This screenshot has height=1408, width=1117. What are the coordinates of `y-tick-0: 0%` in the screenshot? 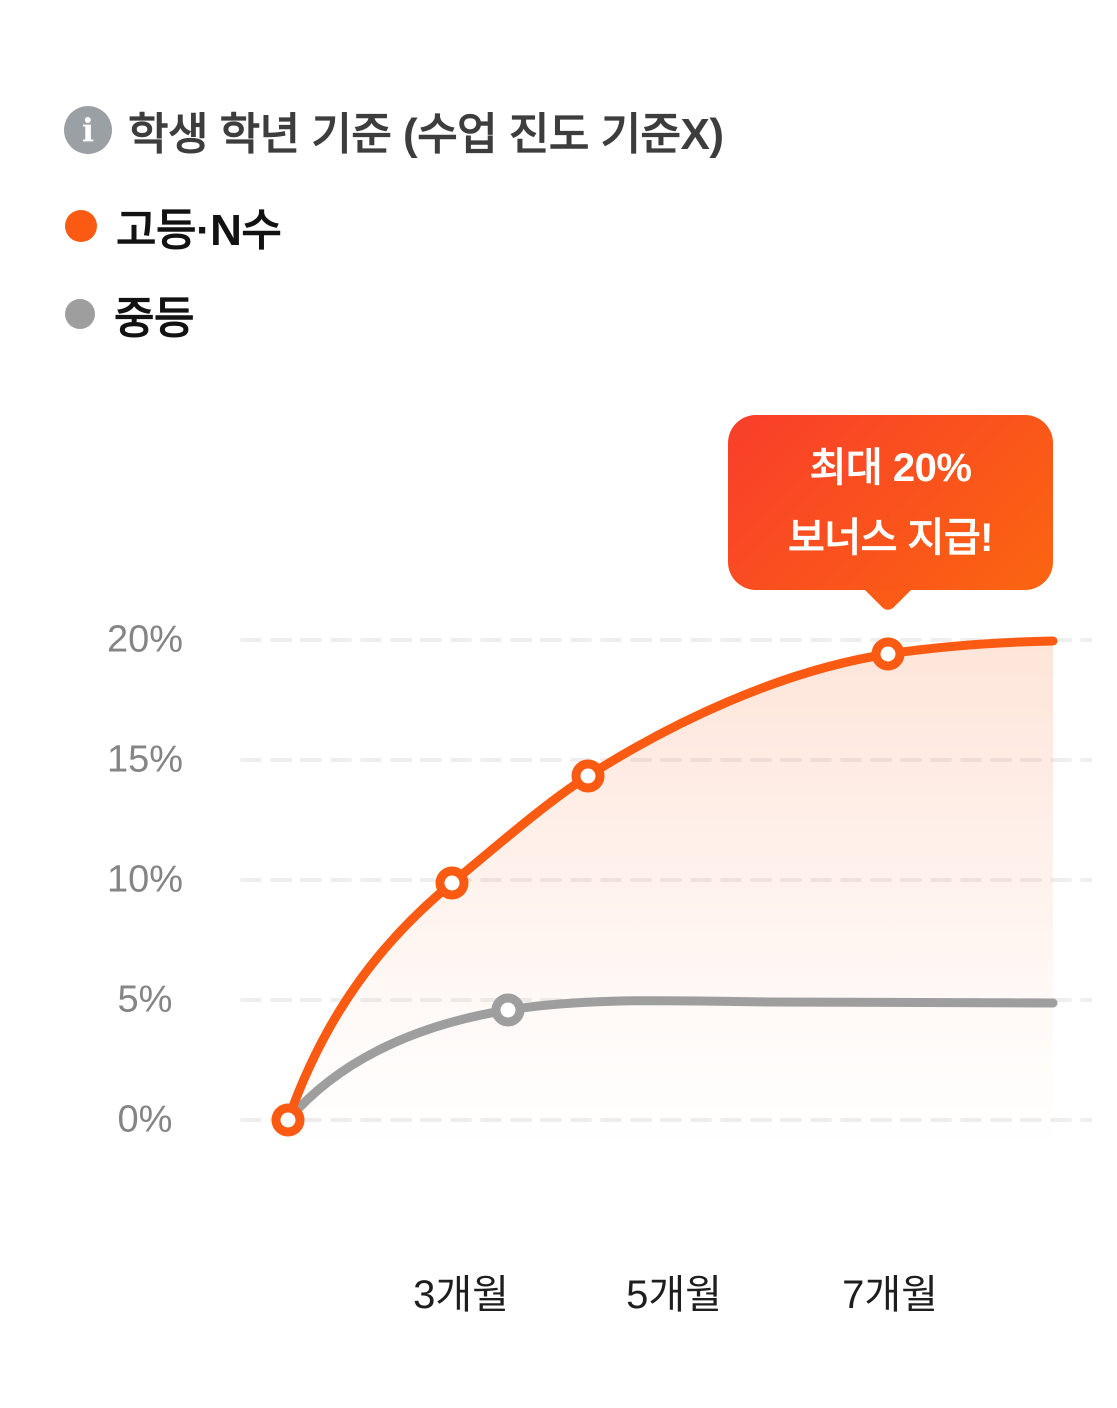 It's located at (145, 1119).